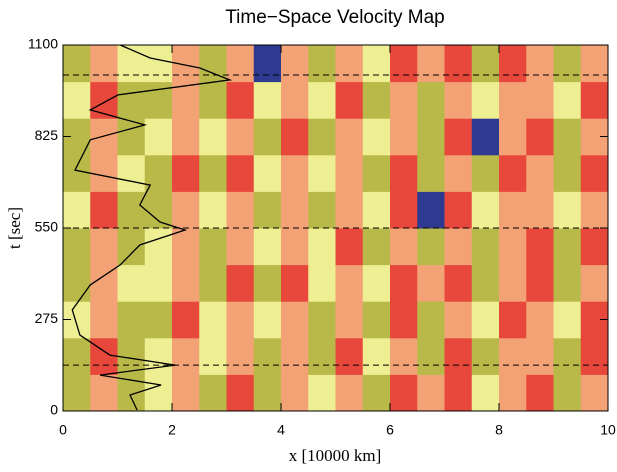 This screenshot has height=472, width=617. I want to click on x-tick-label: 10, so click(608, 430).